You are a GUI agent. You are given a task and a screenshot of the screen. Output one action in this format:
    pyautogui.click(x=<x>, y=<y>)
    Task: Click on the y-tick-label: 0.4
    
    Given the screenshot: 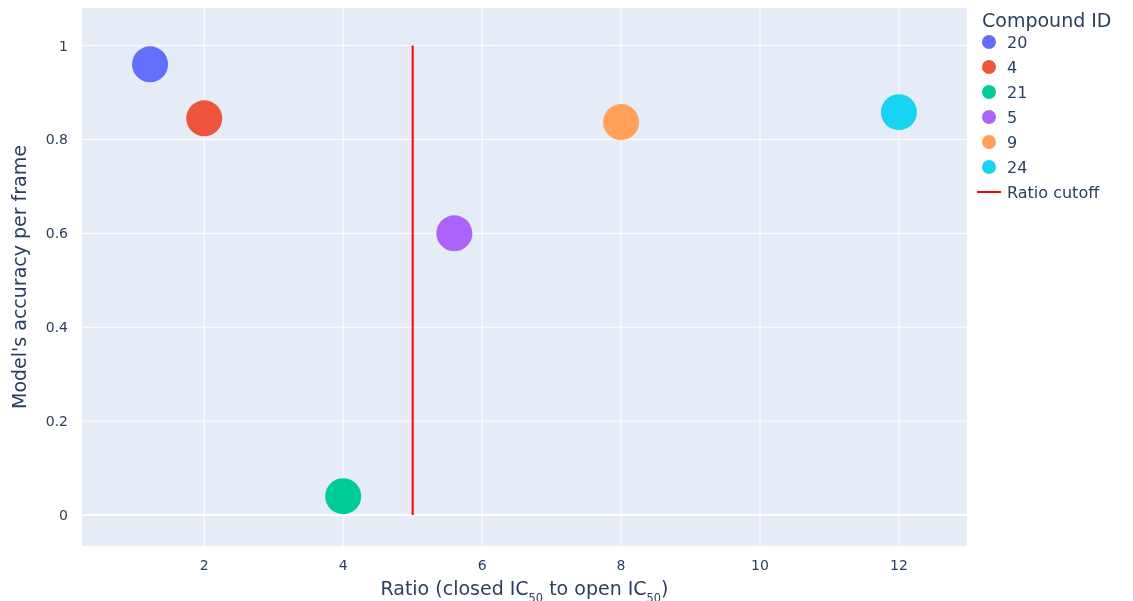 What is the action you would take?
    pyautogui.click(x=57, y=327)
    